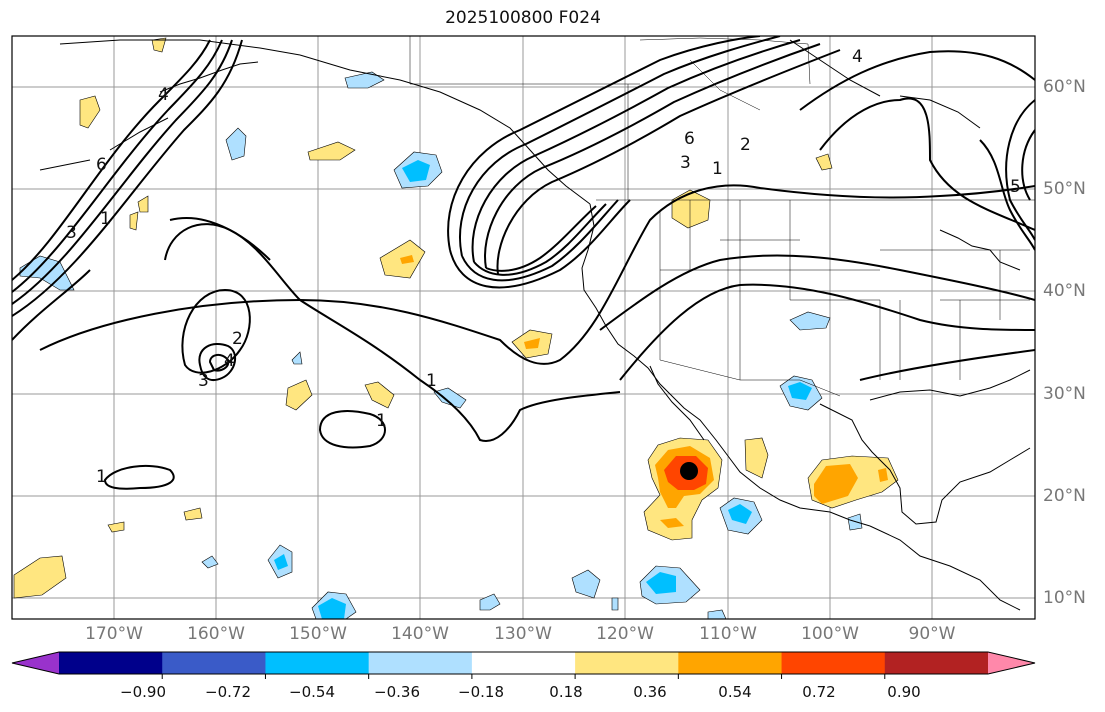 This screenshot has width=1105, height=712. What do you see at coordinates (735, 692) in the screenshot?
I see `colorbar-tick-label: 0.54` at bounding box center [735, 692].